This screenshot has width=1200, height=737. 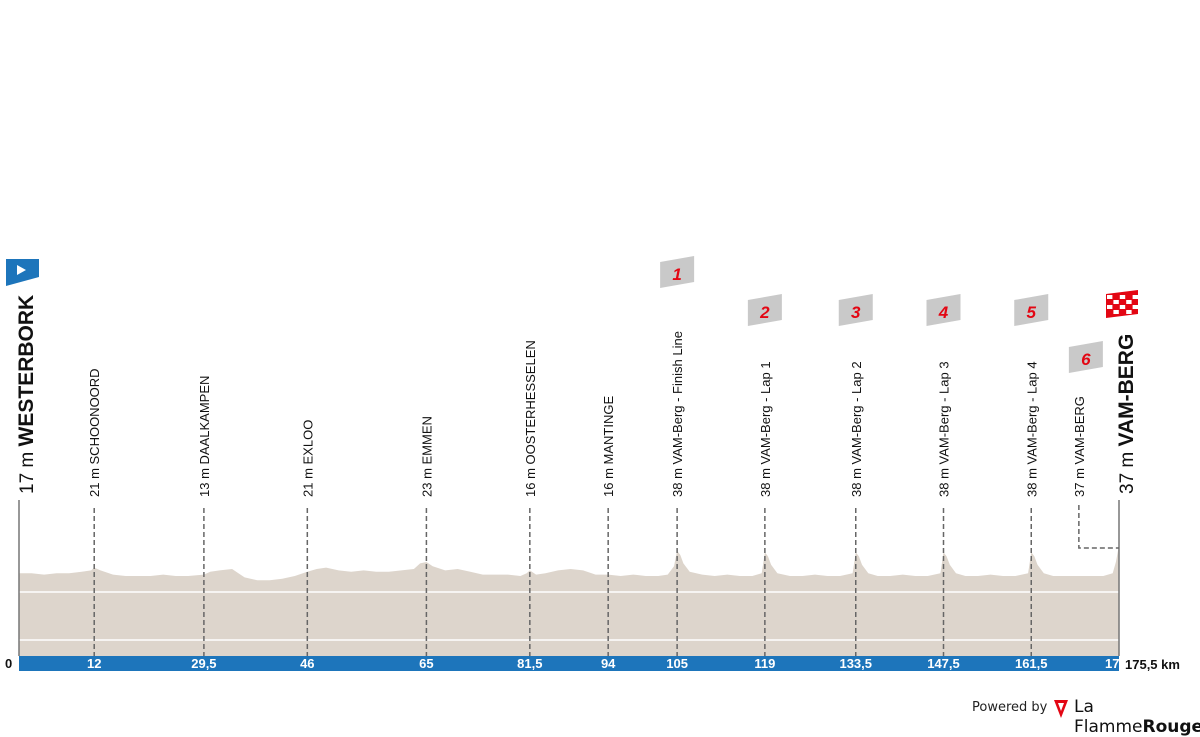 What do you see at coordinates (1116, 663) in the screenshot?
I see `km-tick-label: 175` at bounding box center [1116, 663].